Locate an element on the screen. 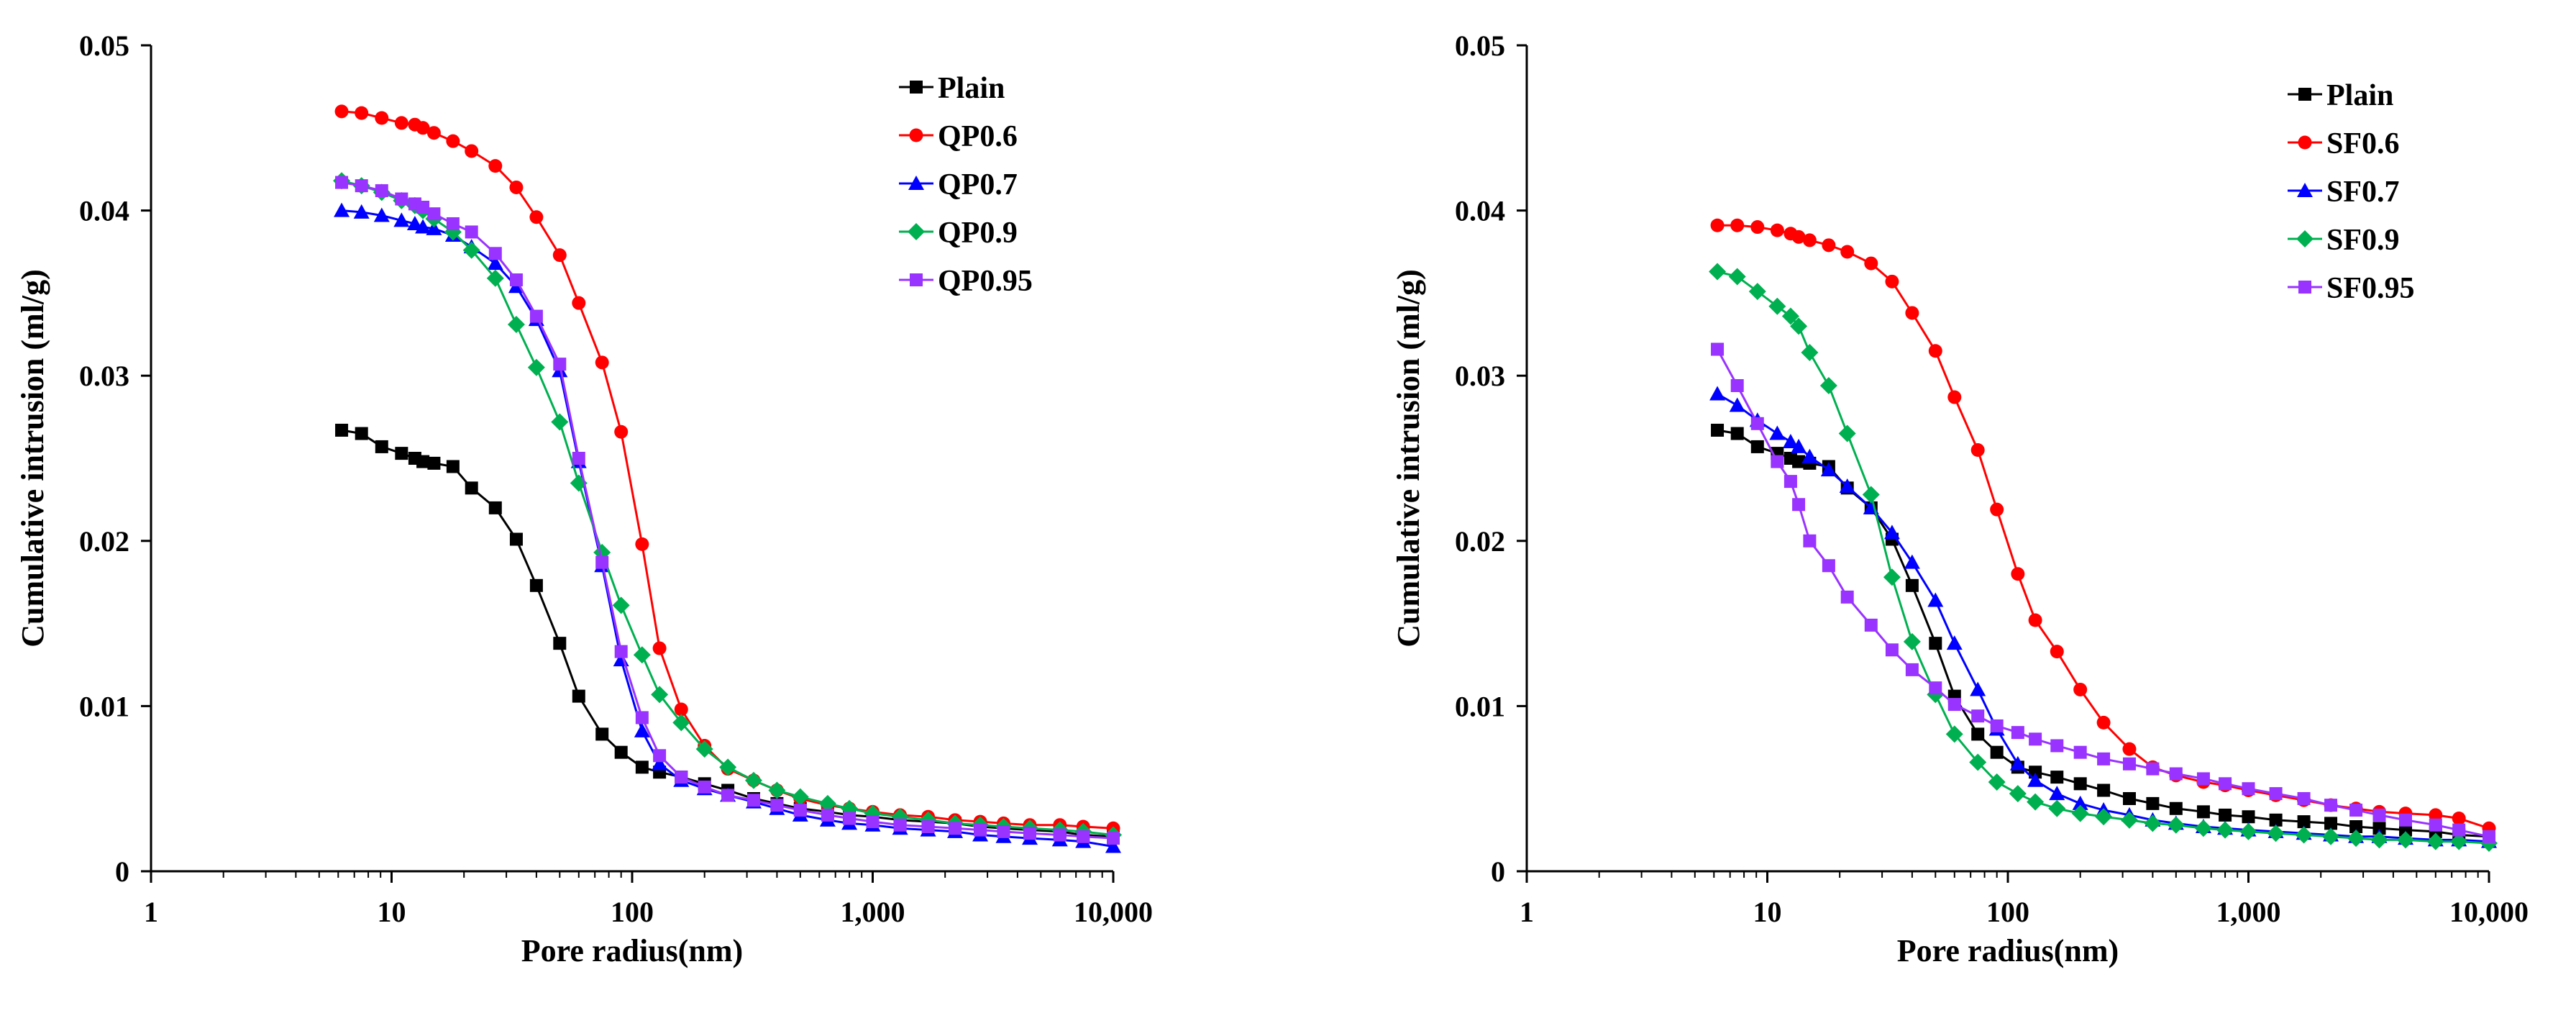 Image resolution: width=2576 pixels, height=1013 pixels. legend-entry: Plain is located at coordinates (952, 88).